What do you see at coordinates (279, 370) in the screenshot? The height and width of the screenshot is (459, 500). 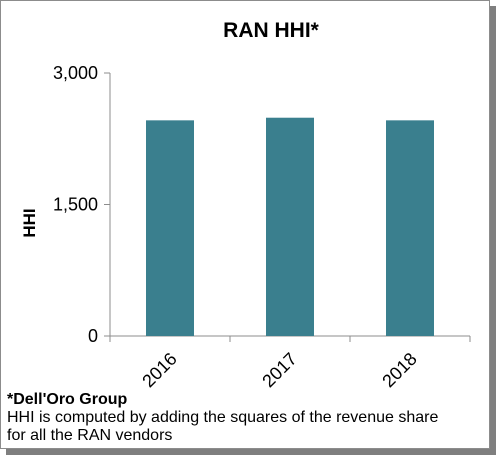 I see `x-tick-label-2017: 2017` at bounding box center [279, 370].